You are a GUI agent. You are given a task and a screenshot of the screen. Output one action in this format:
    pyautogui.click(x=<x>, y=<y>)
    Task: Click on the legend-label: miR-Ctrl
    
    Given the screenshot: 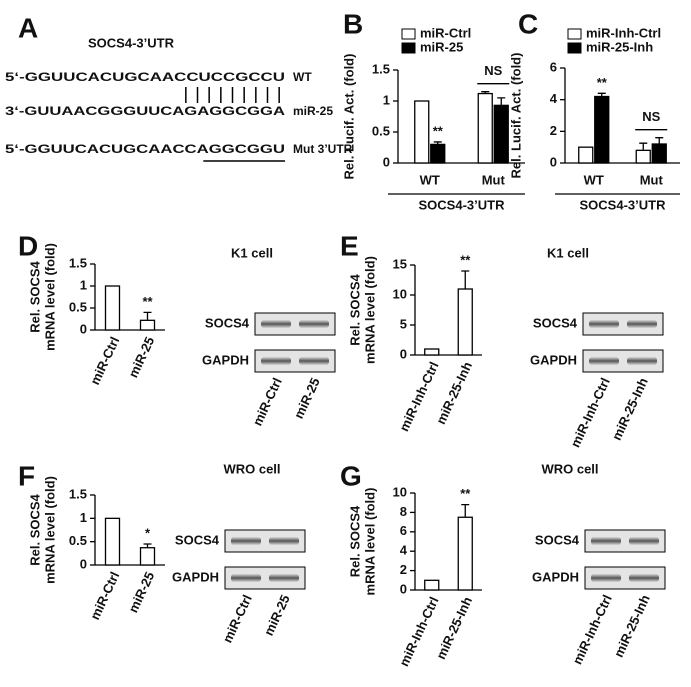 What is the action you would take?
    pyautogui.click(x=445, y=32)
    